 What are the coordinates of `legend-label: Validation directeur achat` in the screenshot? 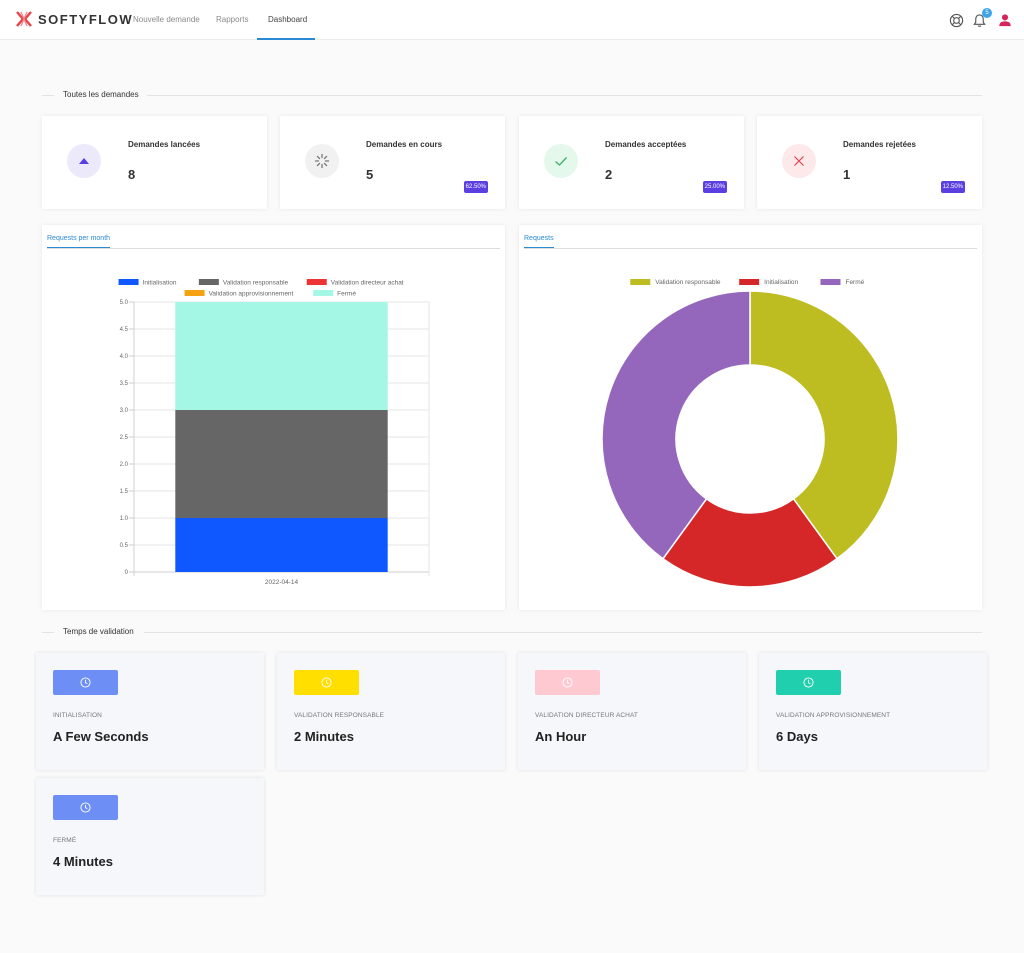 It's located at (367, 283).